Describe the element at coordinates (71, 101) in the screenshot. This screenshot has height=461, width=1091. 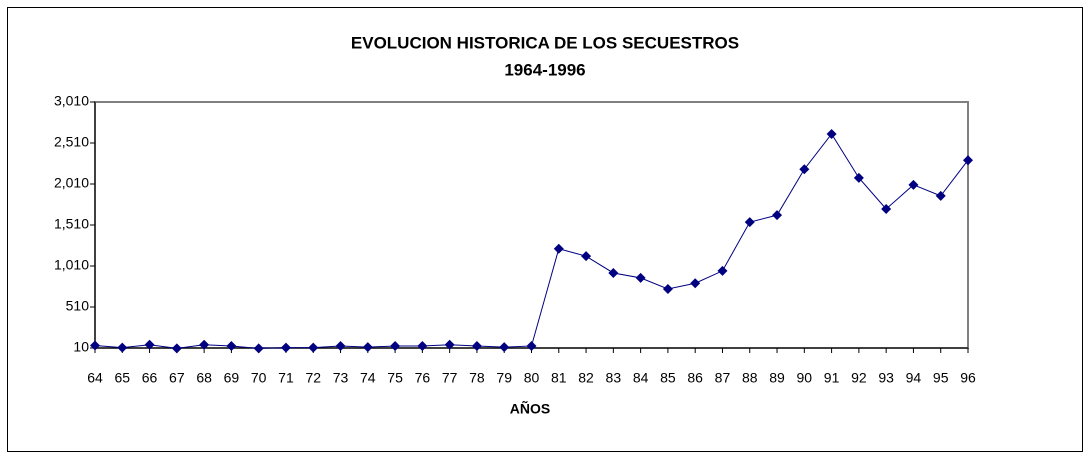
I see `y-tick-label: 3,010` at that location.